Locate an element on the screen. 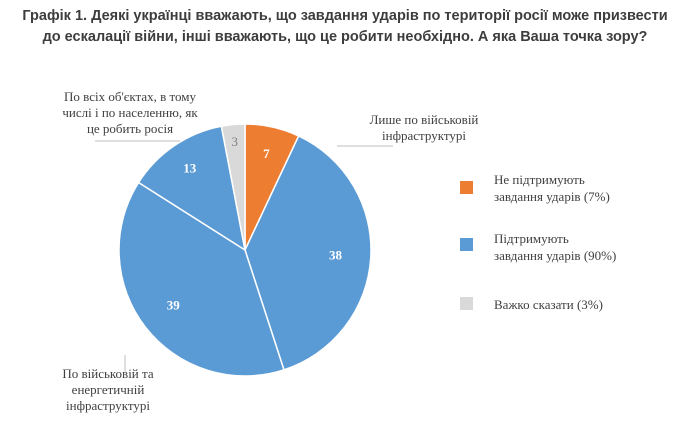 The width and height of the screenshot is (690, 445). legend-item-hard-to-say: Важко сказати (3%) is located at coordinates (531, 304).